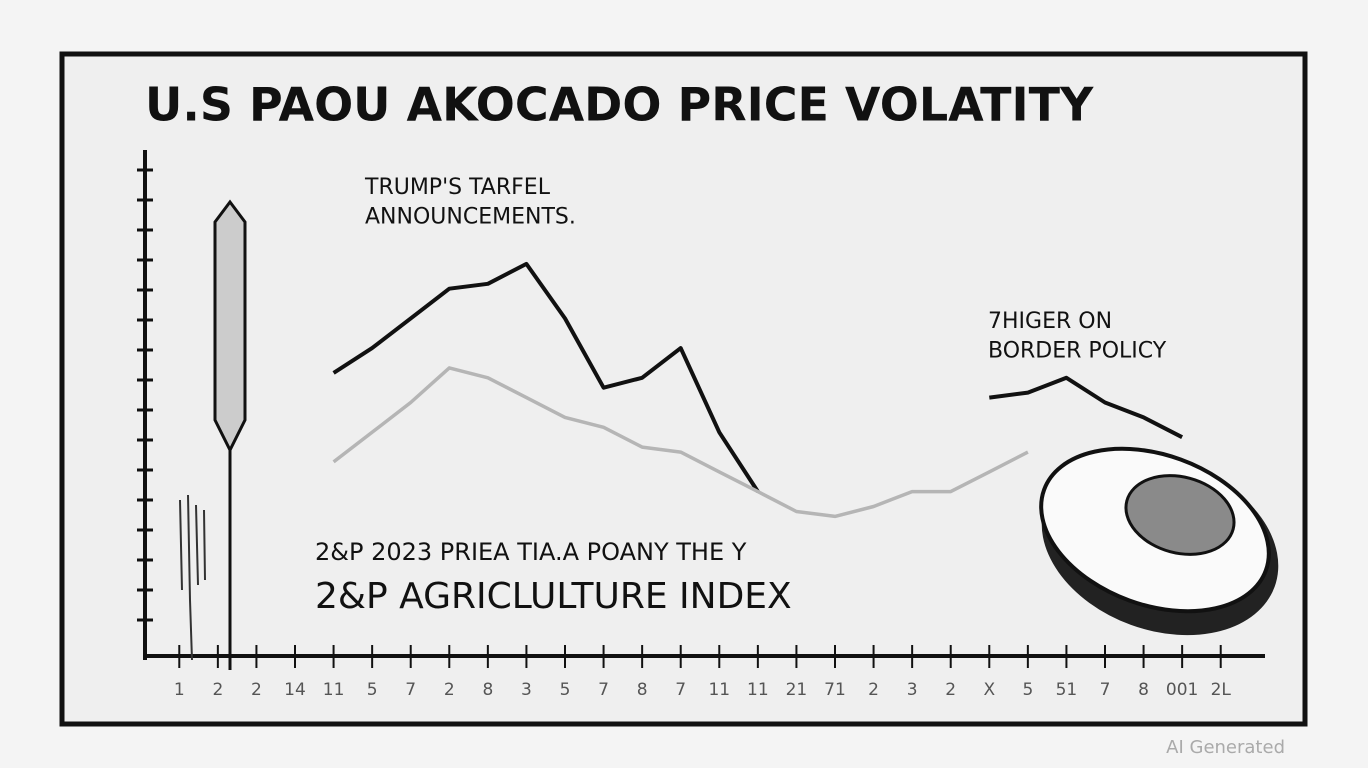  Describe the element at coordinates (457, 187) in the screenshot. I see `annotation: TRUMP'S TARFEL` at that location.